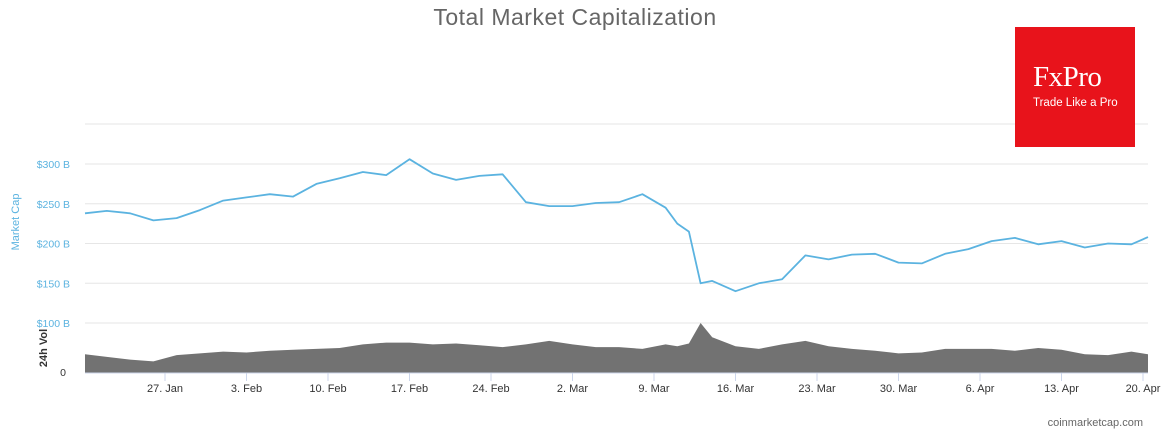 This screenshot has width=1163, height=440. What do you see at coordinates (165, 389) in the screenshot?
I see `x-tick-label: 27. Jan` at bounding box center [165, 389].